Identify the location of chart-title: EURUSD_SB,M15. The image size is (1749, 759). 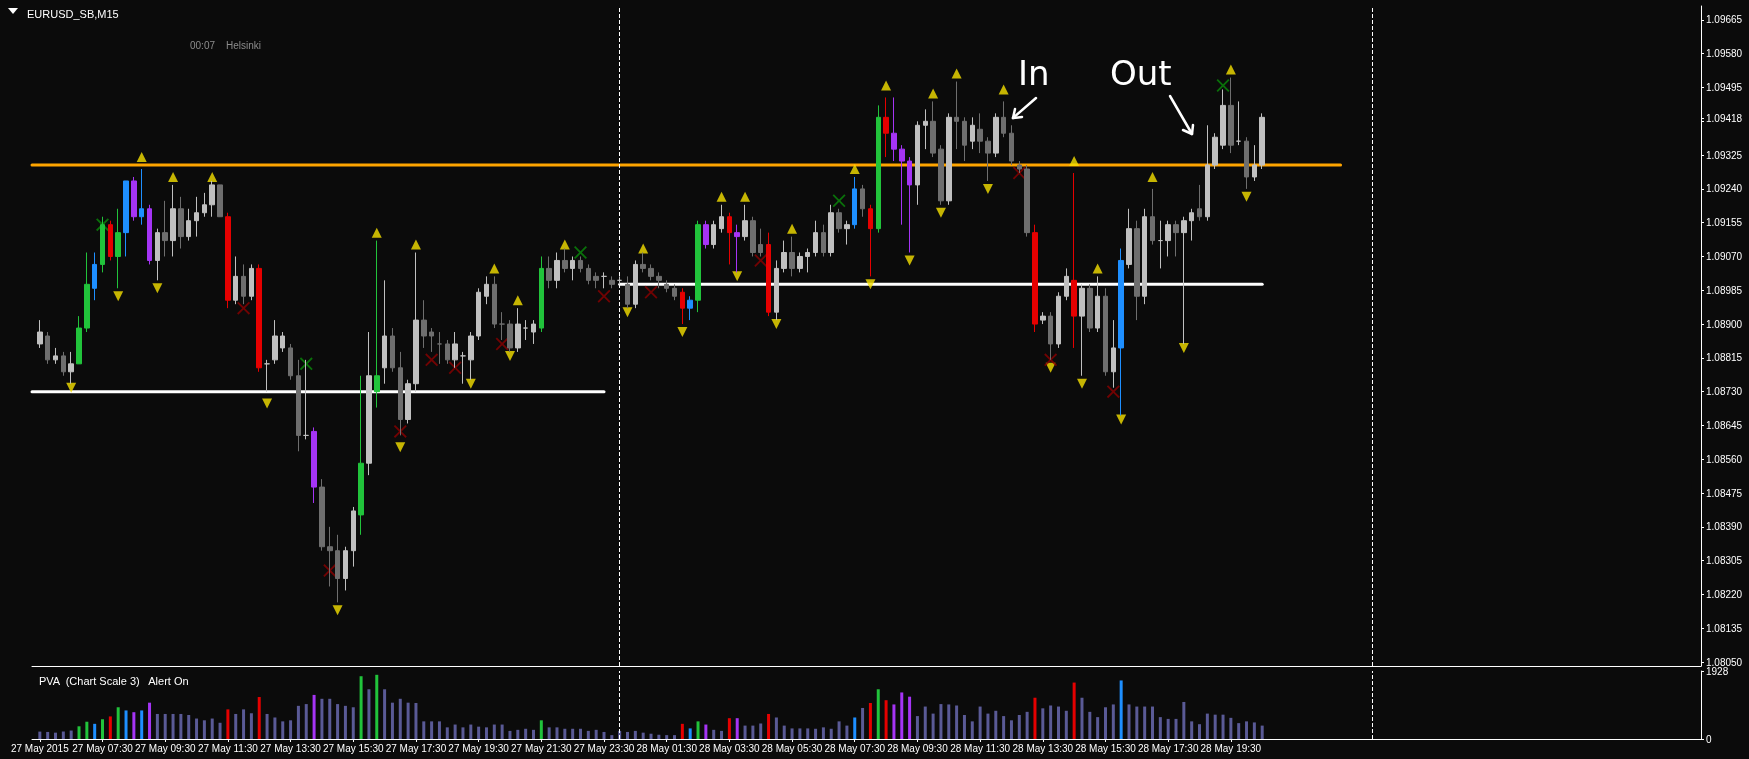
(73, 13).